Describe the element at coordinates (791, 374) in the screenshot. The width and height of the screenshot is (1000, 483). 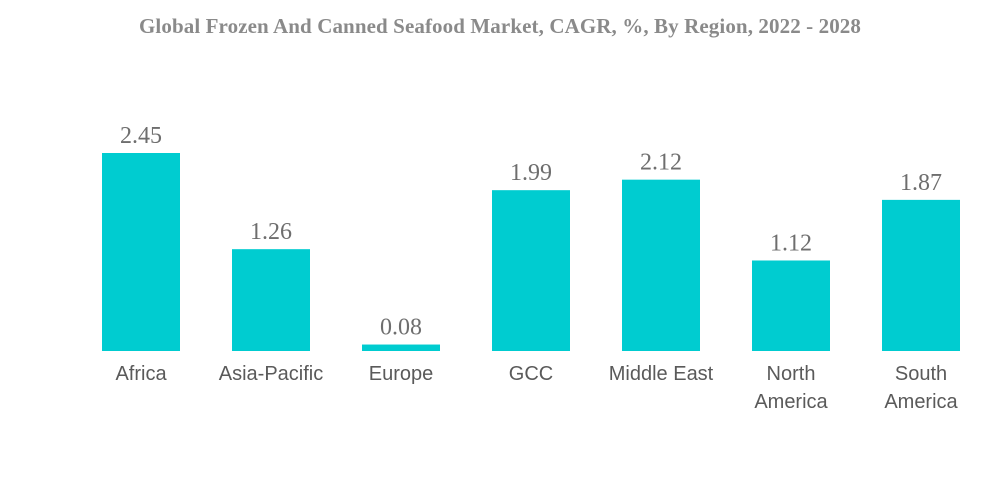
I see `category-label: North` at that location.